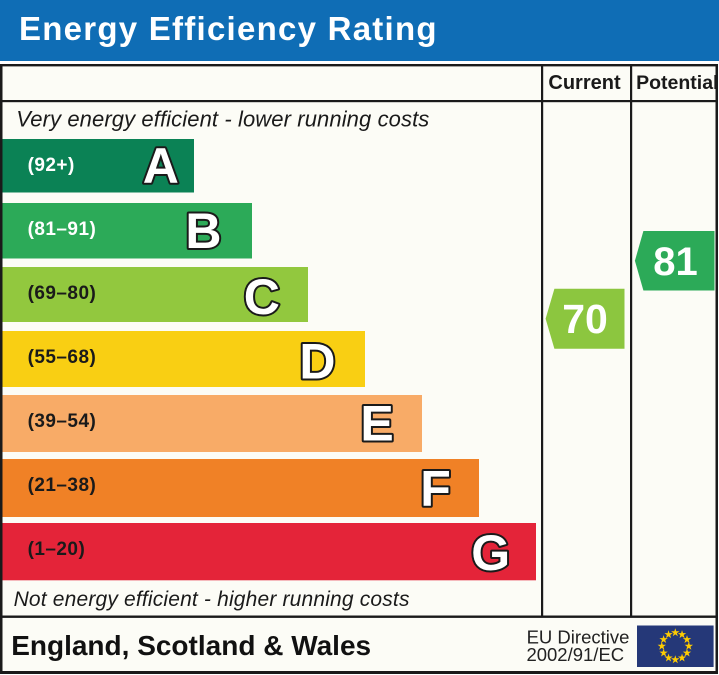 This screenshot has height=675, width=719. Describe the element at coordinates (435, 489) in the screenshot. I see `svg-text: F` at that location.